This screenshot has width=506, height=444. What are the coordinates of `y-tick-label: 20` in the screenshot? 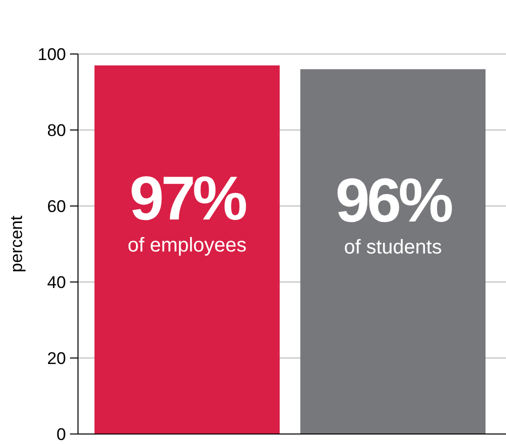 It's located at (56, 358).